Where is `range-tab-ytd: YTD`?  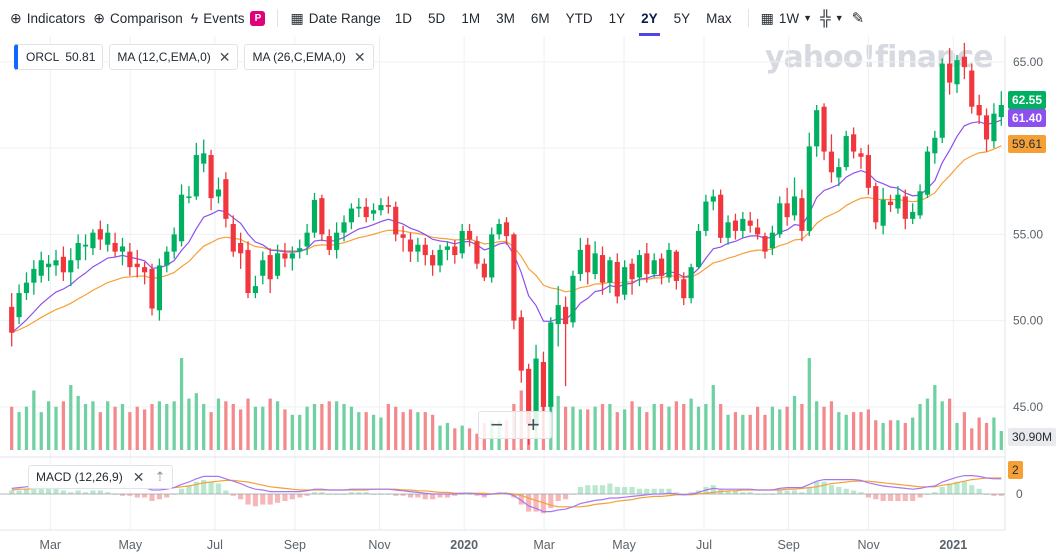 range-tab-ytd: YTD is located at coordinates (579, 18).